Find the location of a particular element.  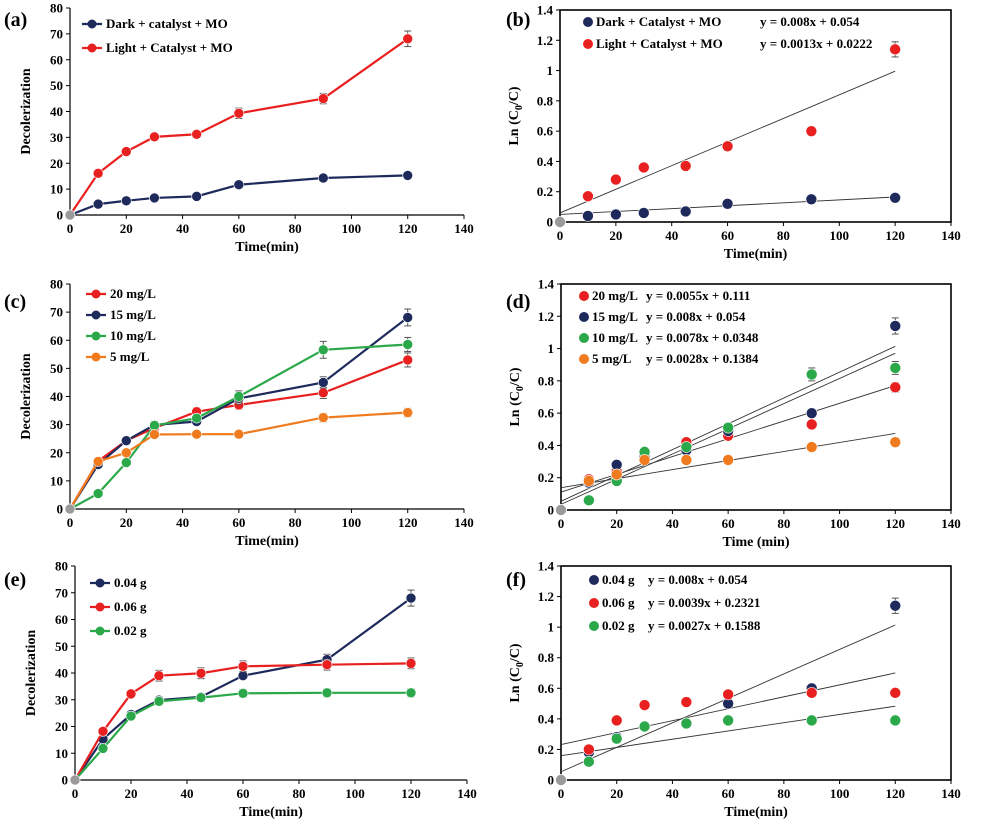

y-tick-label: 1.4 is located at coordinates (546, 566).